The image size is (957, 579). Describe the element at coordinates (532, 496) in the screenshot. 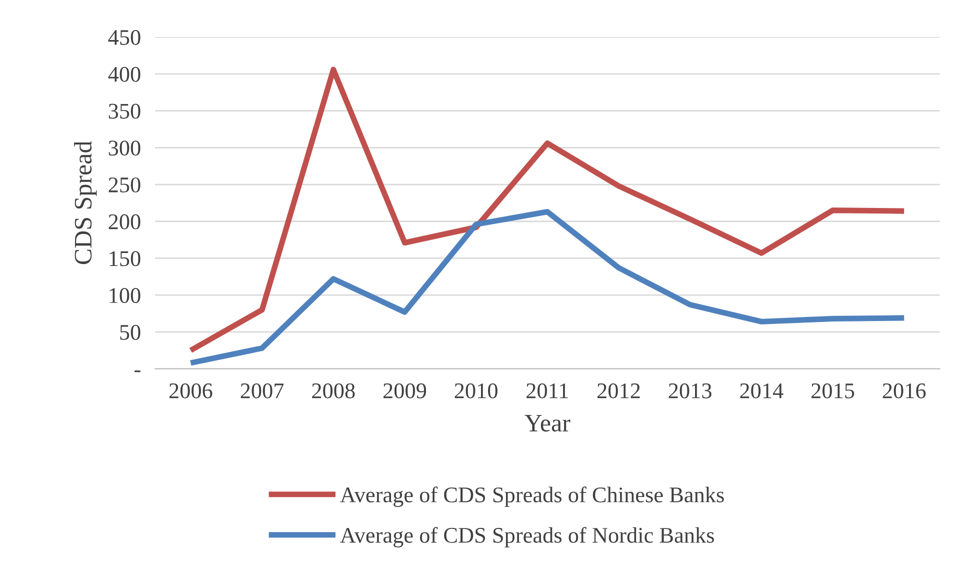

I see `legend-label: Average of CDS Spreads of Chinese Banks` at that location.